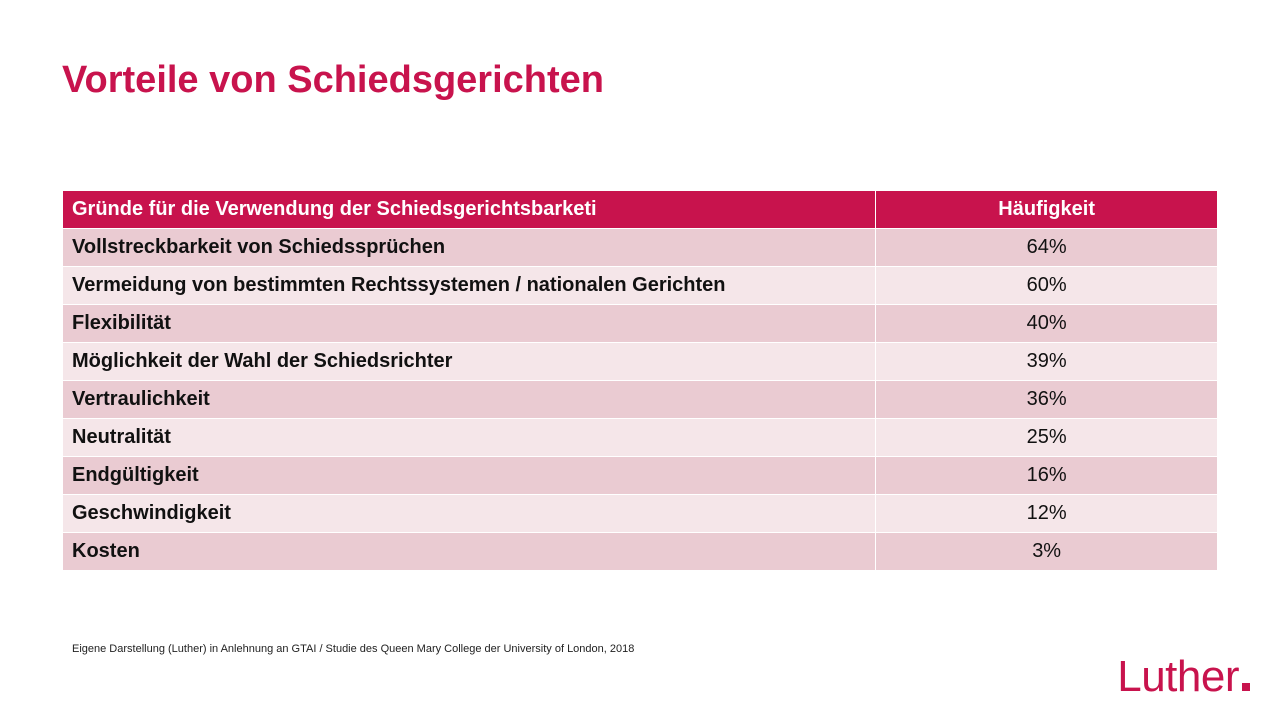  What do you see at coordinates (1046, 247) in the screenshot?
I see `row-frequency: 64%` at bounding box center [1046, 247].